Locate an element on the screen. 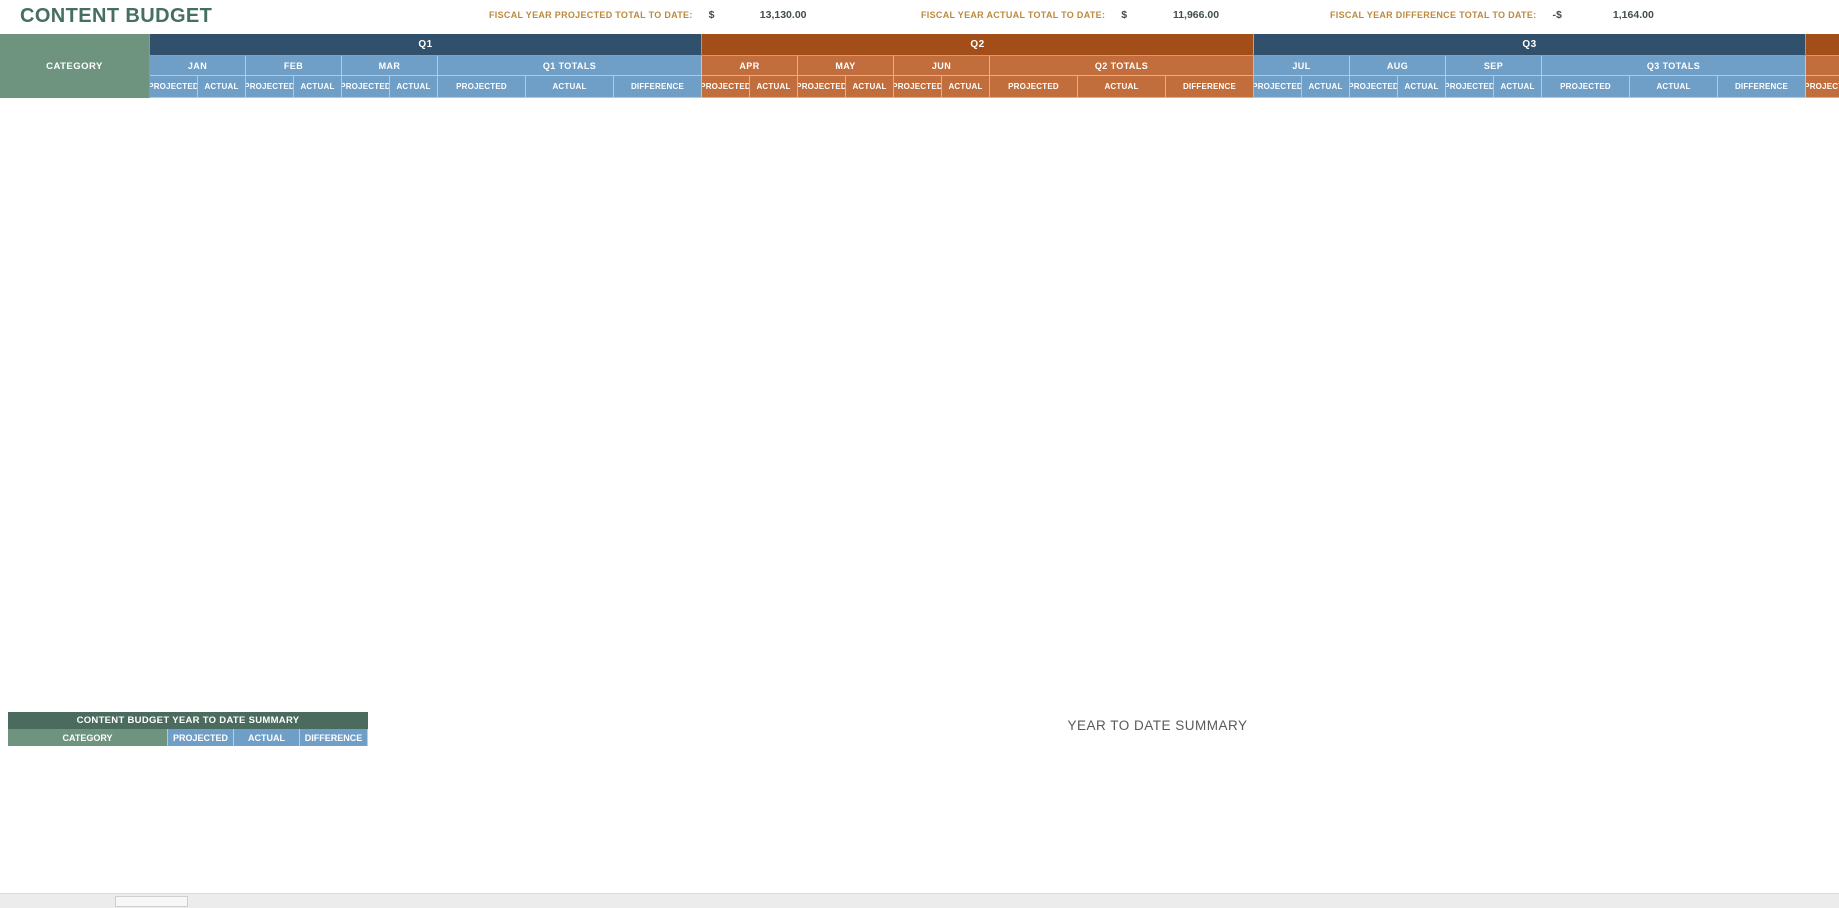 The width and height of the screenshot is (1839, 908). quarter-header-3: Q3 is located at coordinates (1530, 45).